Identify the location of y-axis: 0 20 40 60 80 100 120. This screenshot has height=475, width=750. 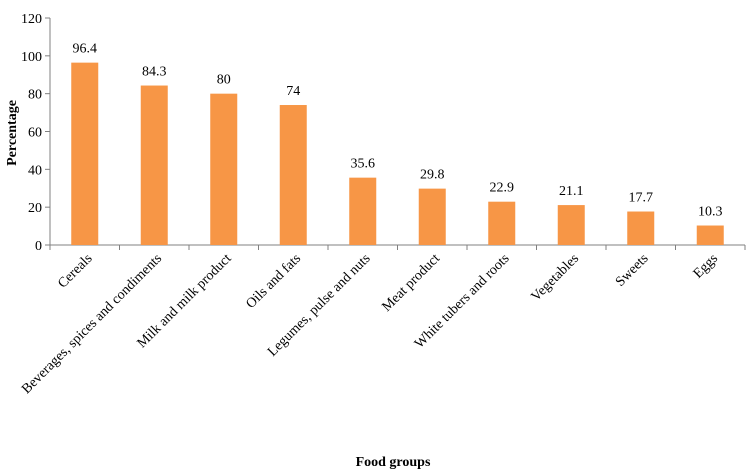
(36, 133).